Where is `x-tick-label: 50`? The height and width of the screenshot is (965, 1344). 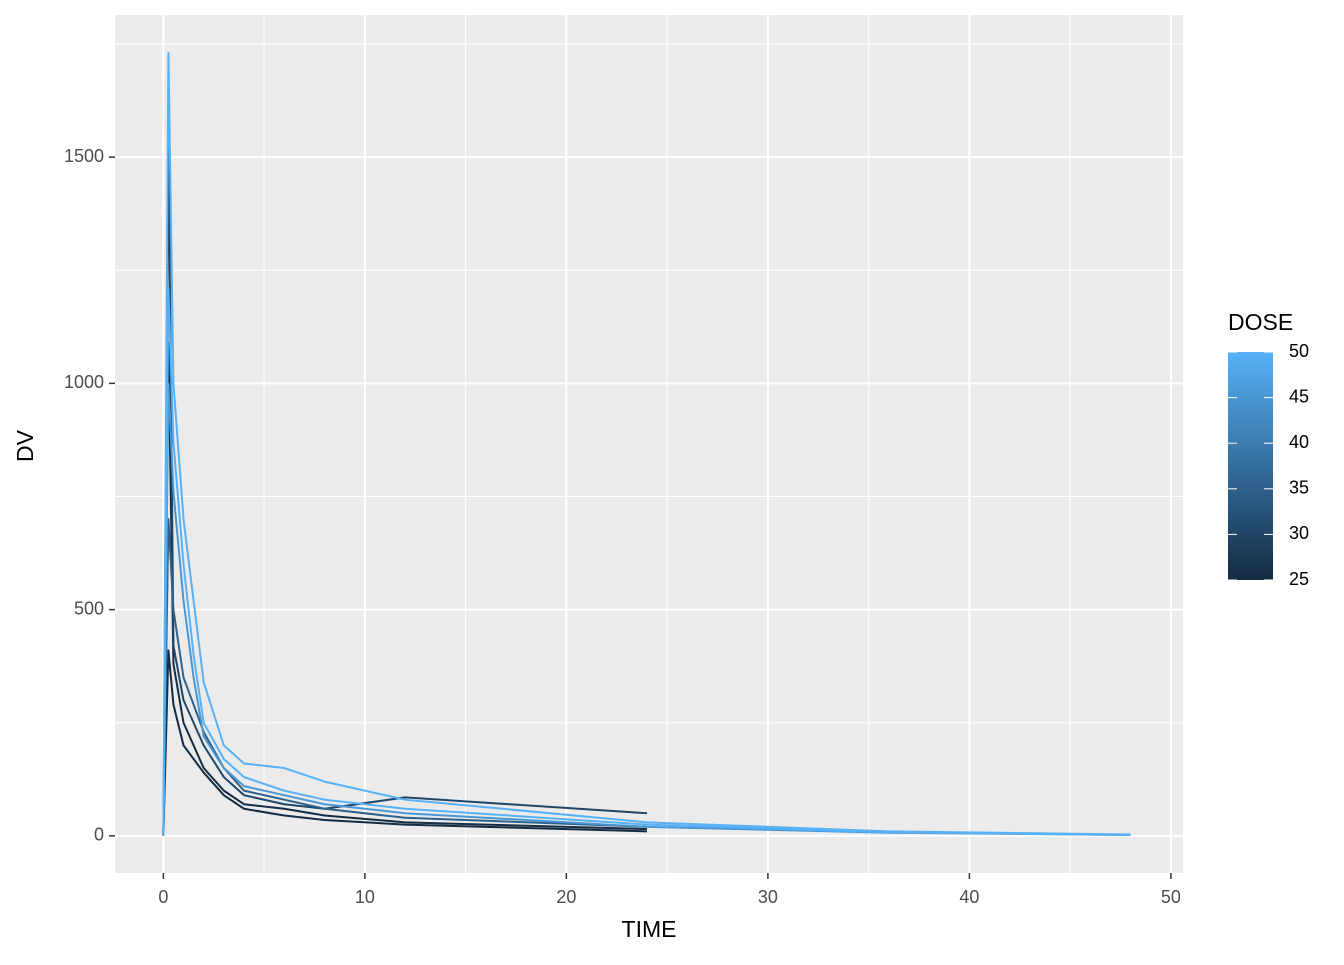
x-tick-label: 50 is located at coordinates (1171, 897).